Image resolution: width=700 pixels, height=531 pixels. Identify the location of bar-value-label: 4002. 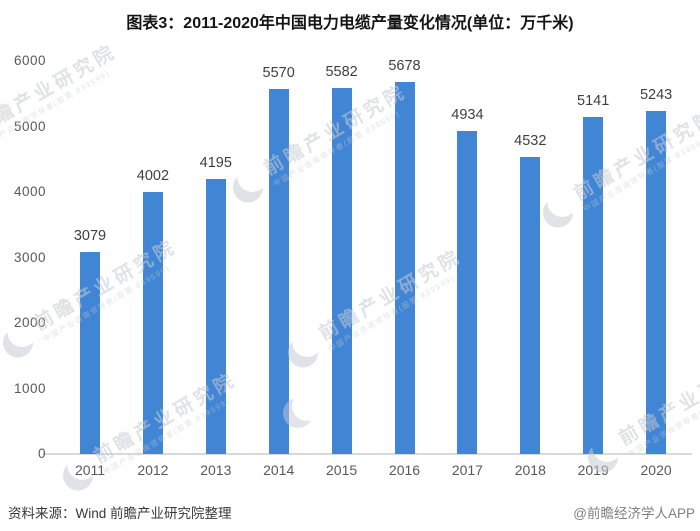
(153, 175).